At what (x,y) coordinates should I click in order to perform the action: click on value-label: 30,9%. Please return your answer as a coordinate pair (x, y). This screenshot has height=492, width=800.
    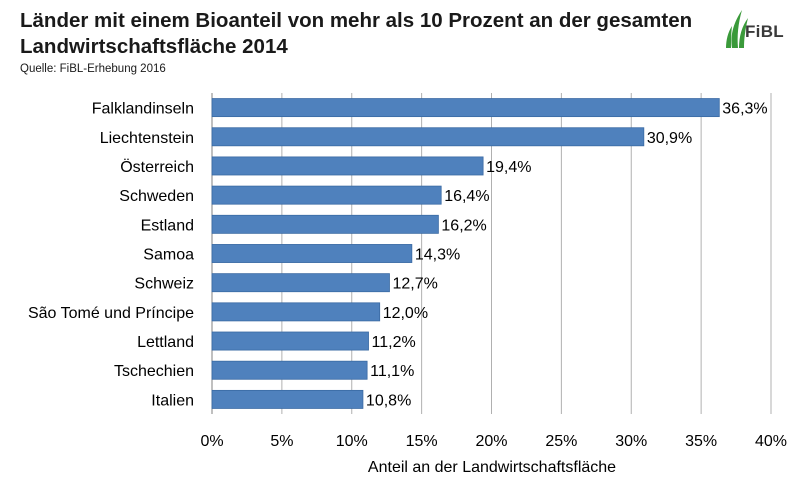
    Looking at the image, I should click on (669, 138).